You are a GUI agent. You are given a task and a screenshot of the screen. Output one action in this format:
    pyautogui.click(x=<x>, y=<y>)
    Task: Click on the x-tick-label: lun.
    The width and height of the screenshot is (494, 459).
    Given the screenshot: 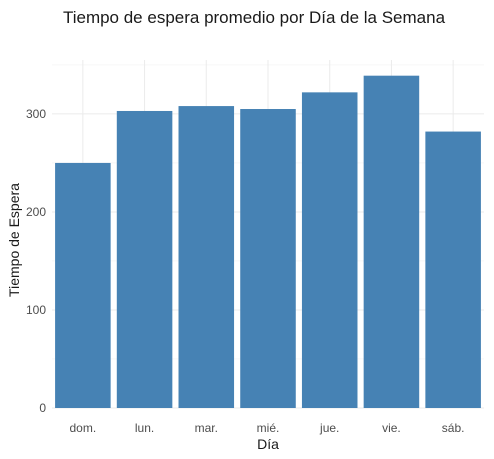 What is the action you would take?
    pyautogui.click(x=144, y=428)
    